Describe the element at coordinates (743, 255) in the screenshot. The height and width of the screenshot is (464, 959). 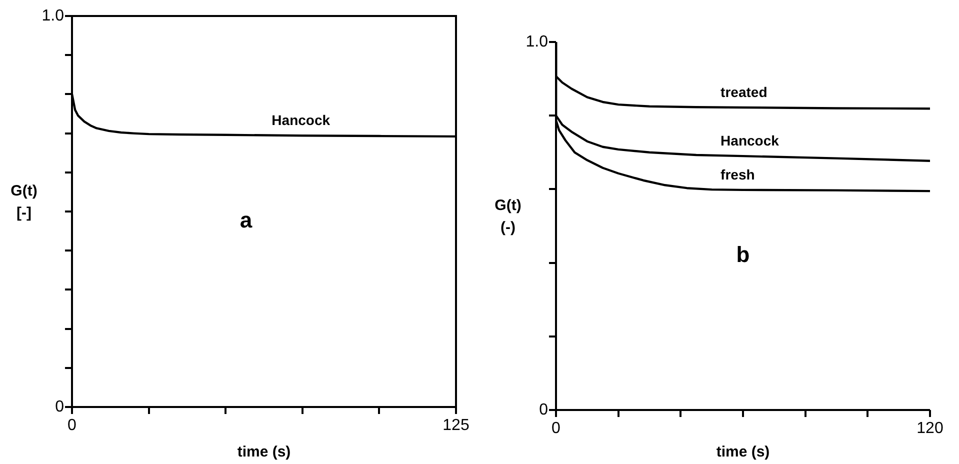
I see `annotation: b` at that location.